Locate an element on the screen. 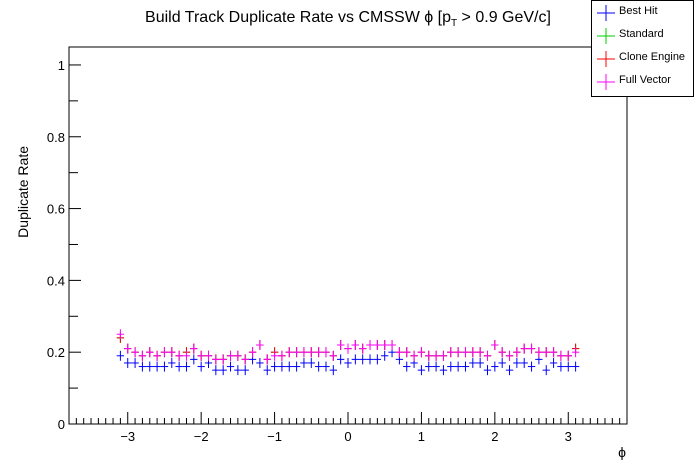 This screenshot has height=472, width=696. y-tick-label: 0.6 is located at coordinates (56, 209).